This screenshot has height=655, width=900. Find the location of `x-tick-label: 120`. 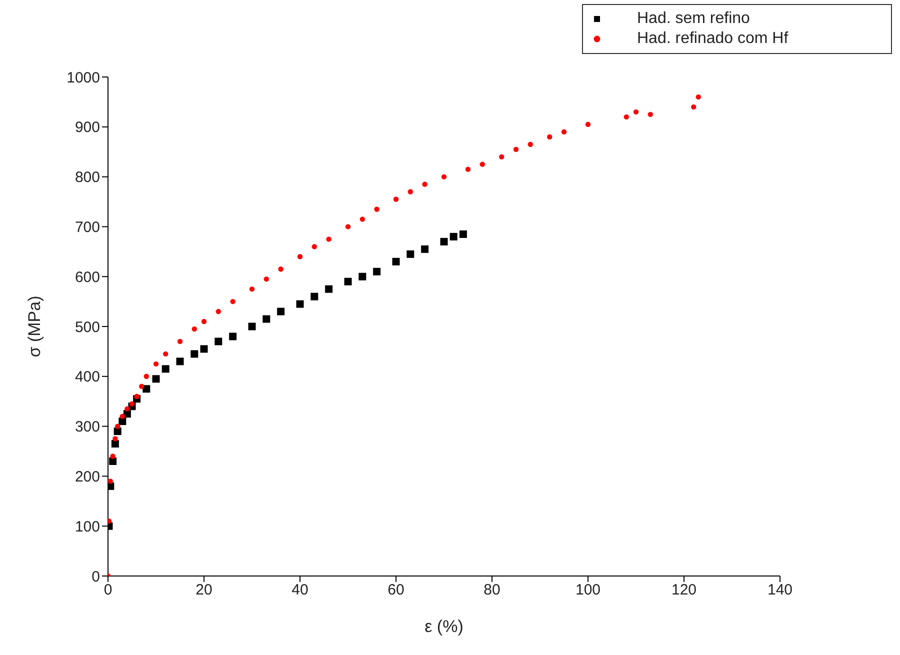

x-tick-label: 120 is located at coordinates (684, 590).